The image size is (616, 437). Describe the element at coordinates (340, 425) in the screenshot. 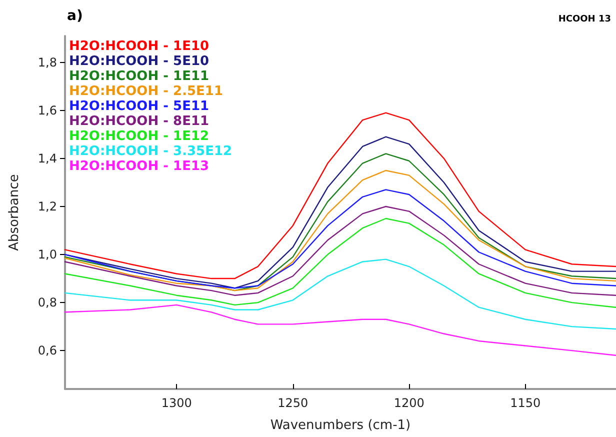

I see `x-axis-title: Wavenumbers (cm-1)` at that location.